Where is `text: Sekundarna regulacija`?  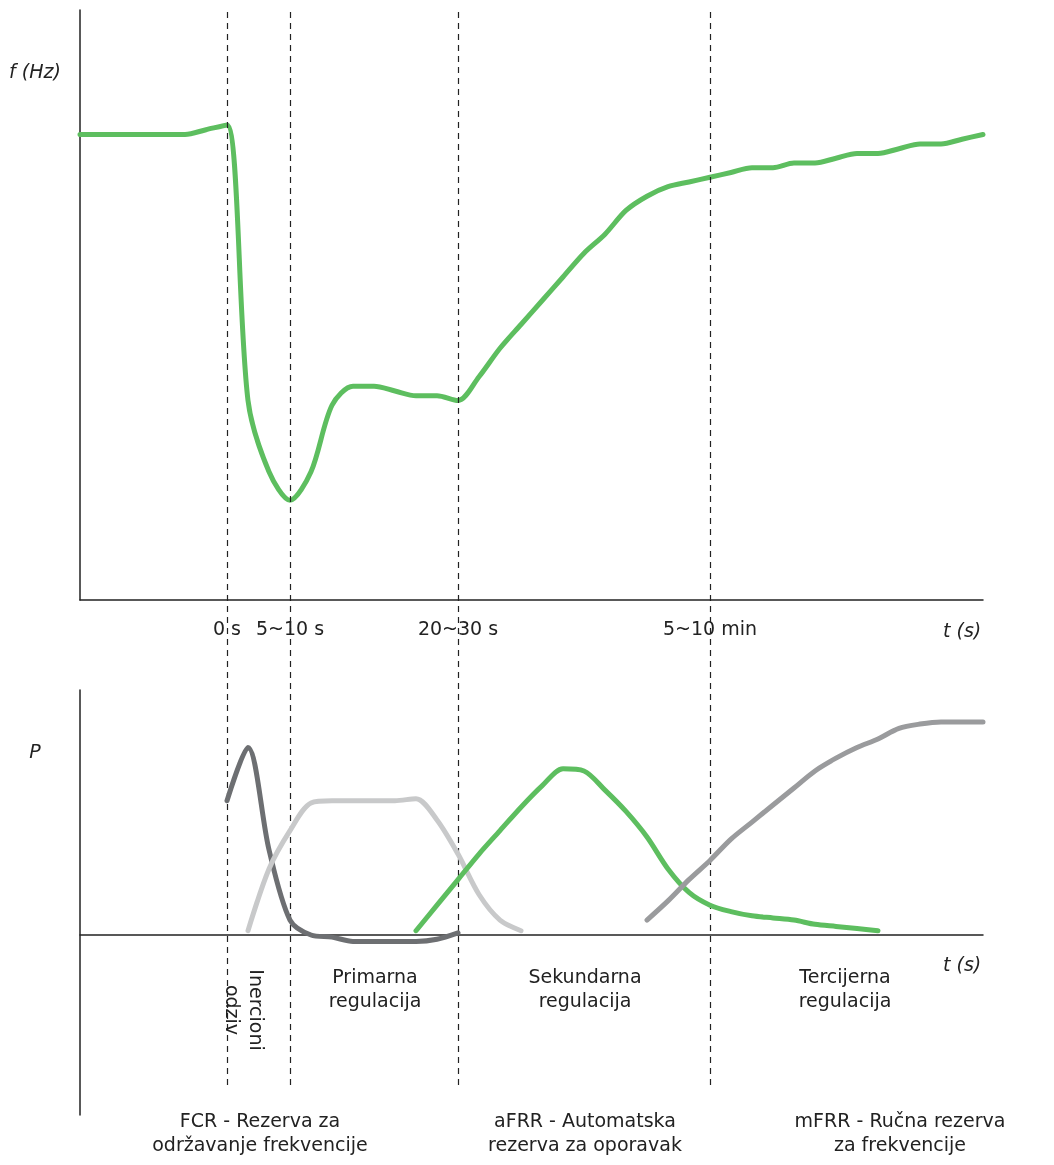 text: Sekundarna regulacija is located at coordinates (585, 988).